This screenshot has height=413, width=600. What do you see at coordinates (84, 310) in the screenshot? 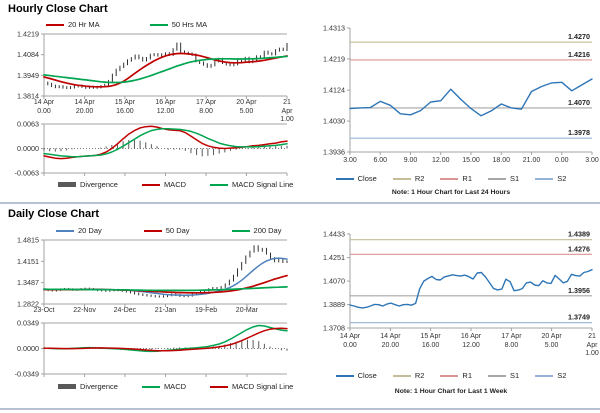
I see `x-tick-label: 22-Nov` at bounding box center [84, 310].